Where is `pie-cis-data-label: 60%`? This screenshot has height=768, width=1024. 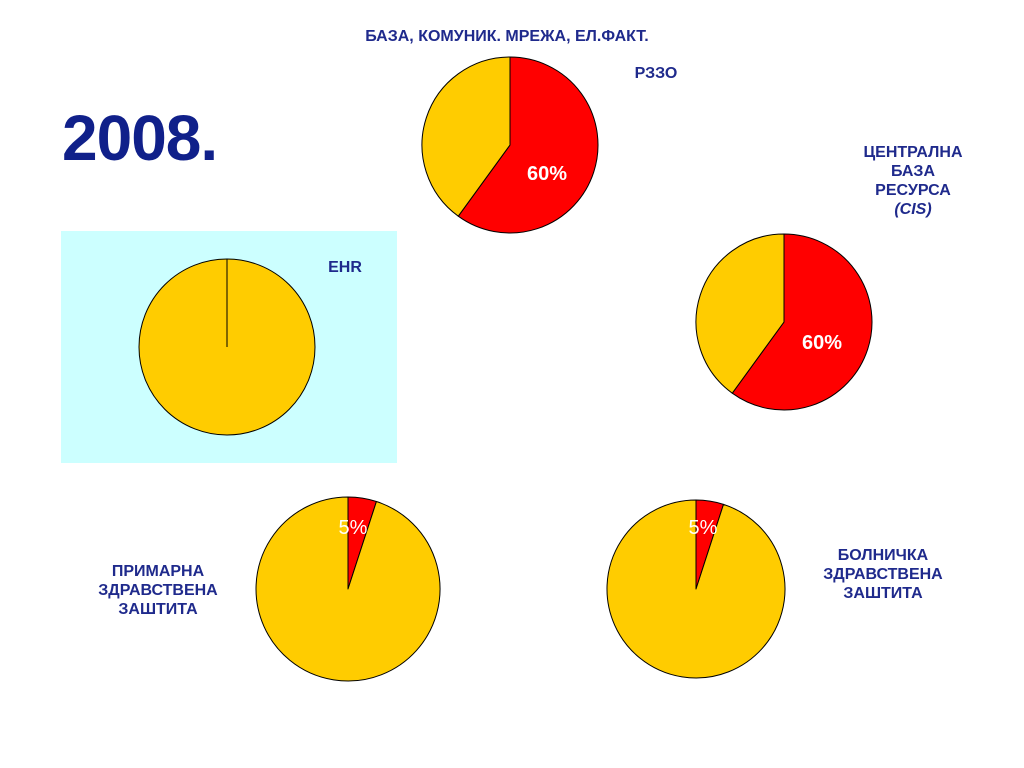
pie-cis-data-label: 60% is located at coordinates (822, 343).